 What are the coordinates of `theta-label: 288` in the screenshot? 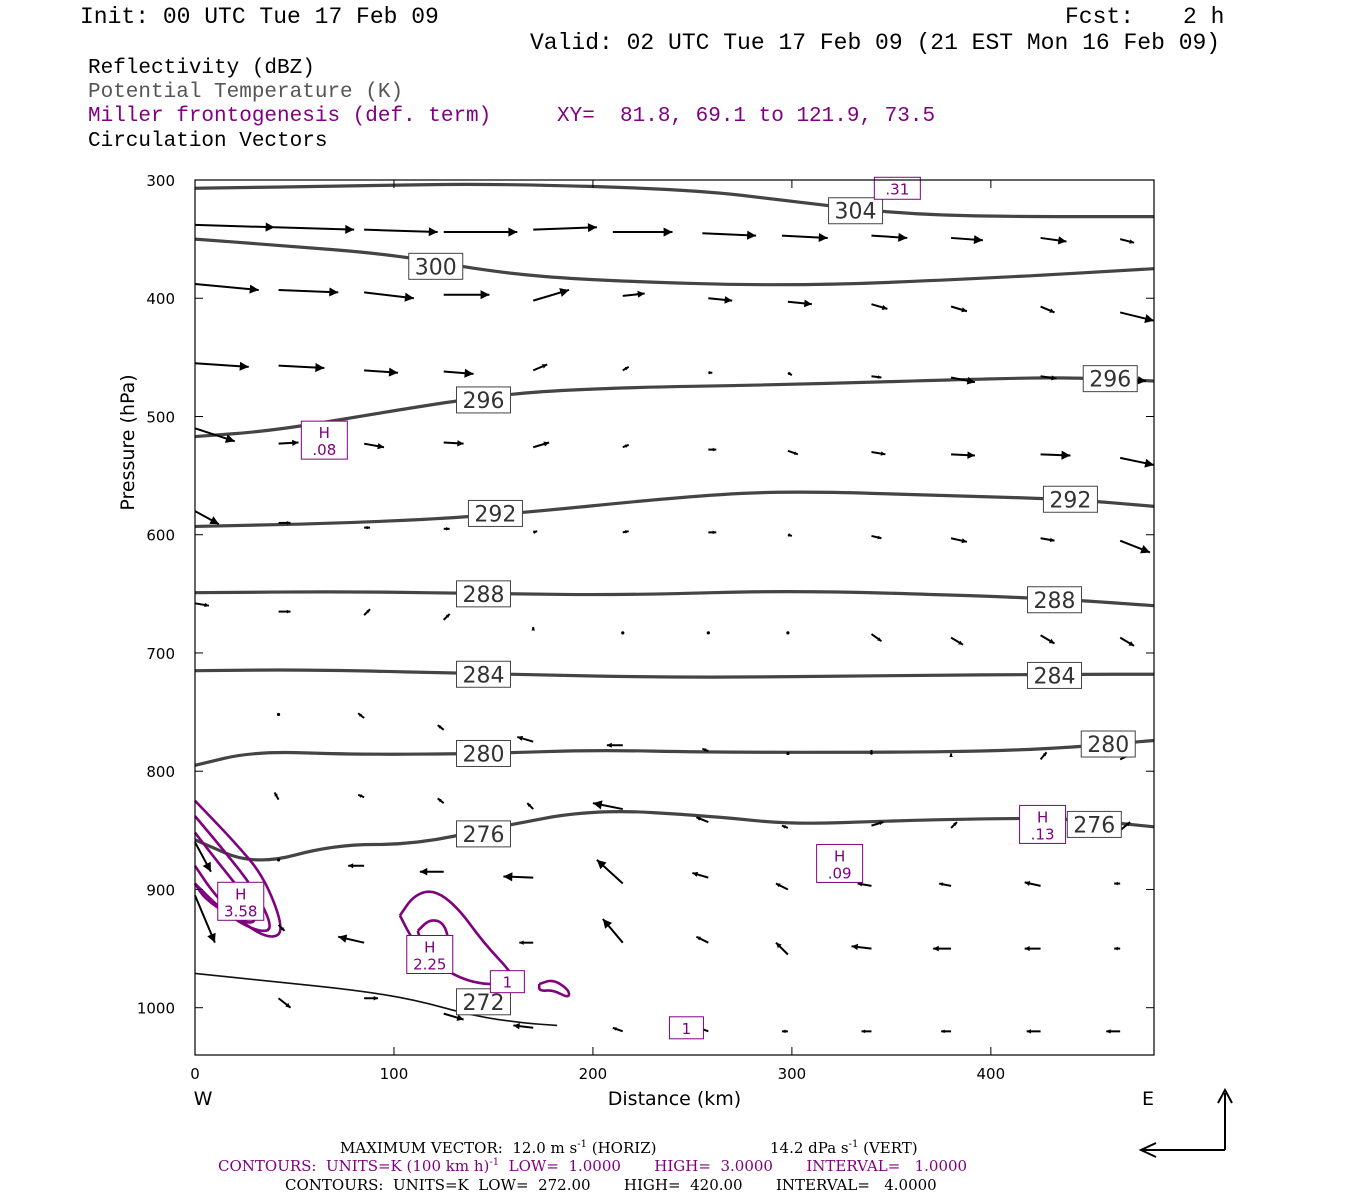 It's located at (1055, 601).